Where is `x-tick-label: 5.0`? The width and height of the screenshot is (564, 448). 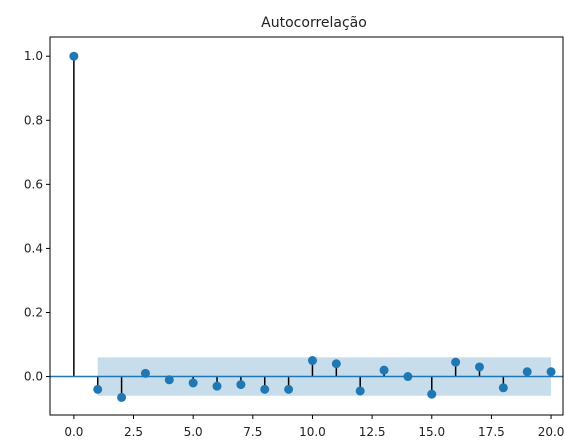 x-tick-label: 5.0 is located at coordinates (193, 432).